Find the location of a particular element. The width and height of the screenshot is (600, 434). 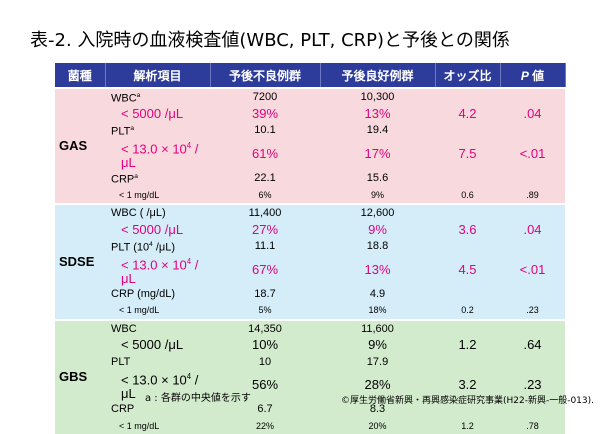

row: < 13.0 × 104 /μL 67% 13% 4.5 <.01 is located at coordinates (310, 270).